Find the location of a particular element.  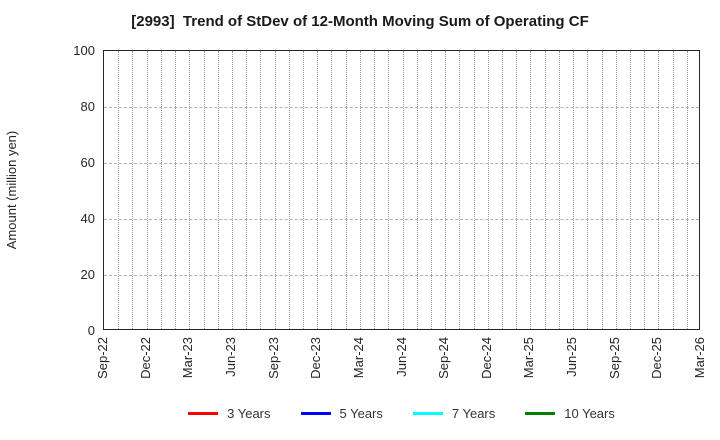

x-tick-label: Mar-23 is located at coordinates (188, 358).